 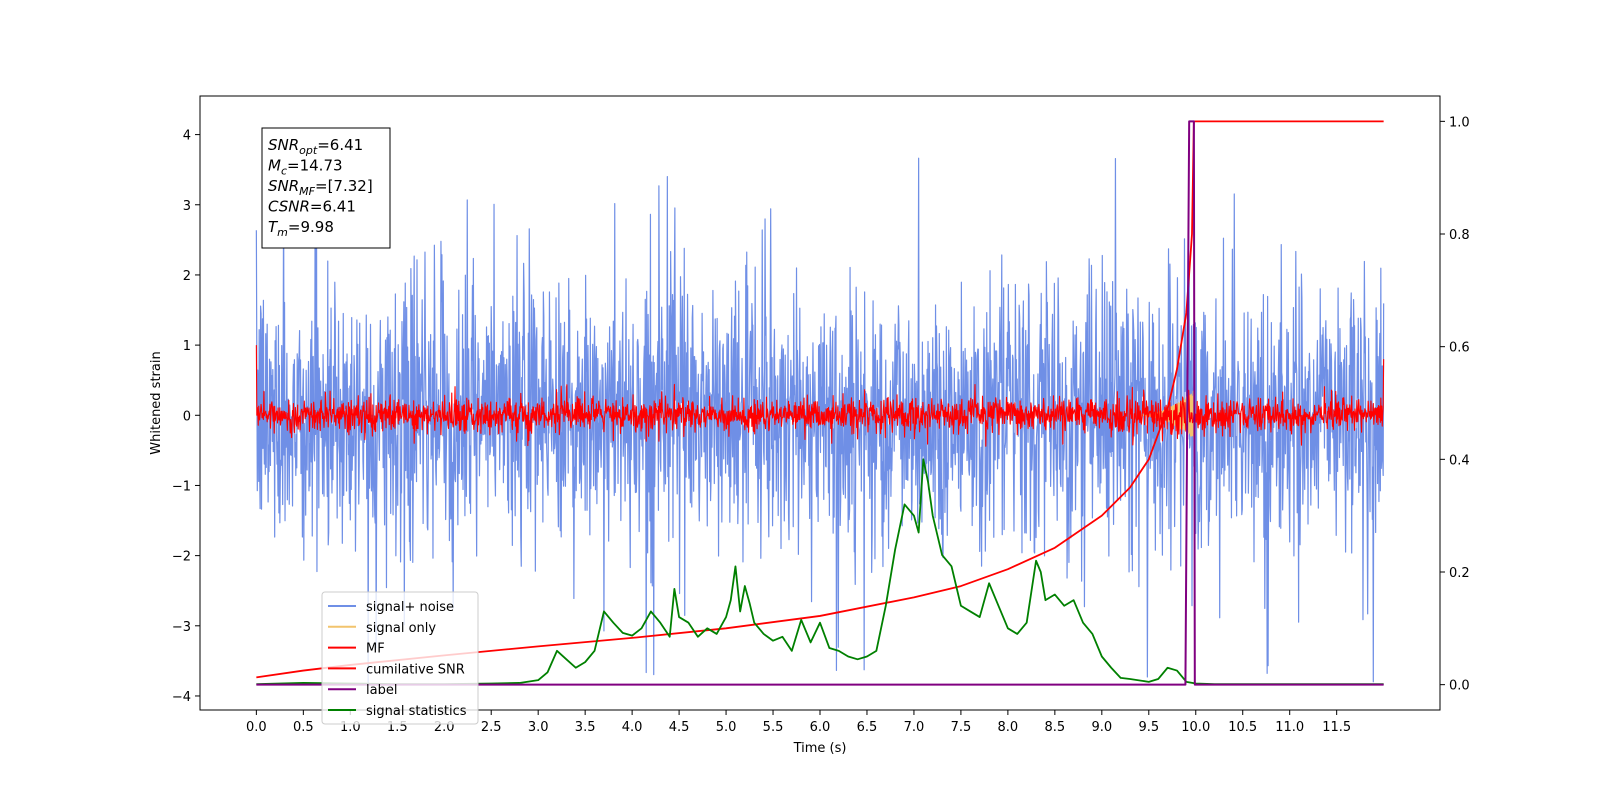 What do you see at coordinates (301, 228) in the screenshot?
I see `annotation-line: Tm=9.98` at bounding box center [301, 228].